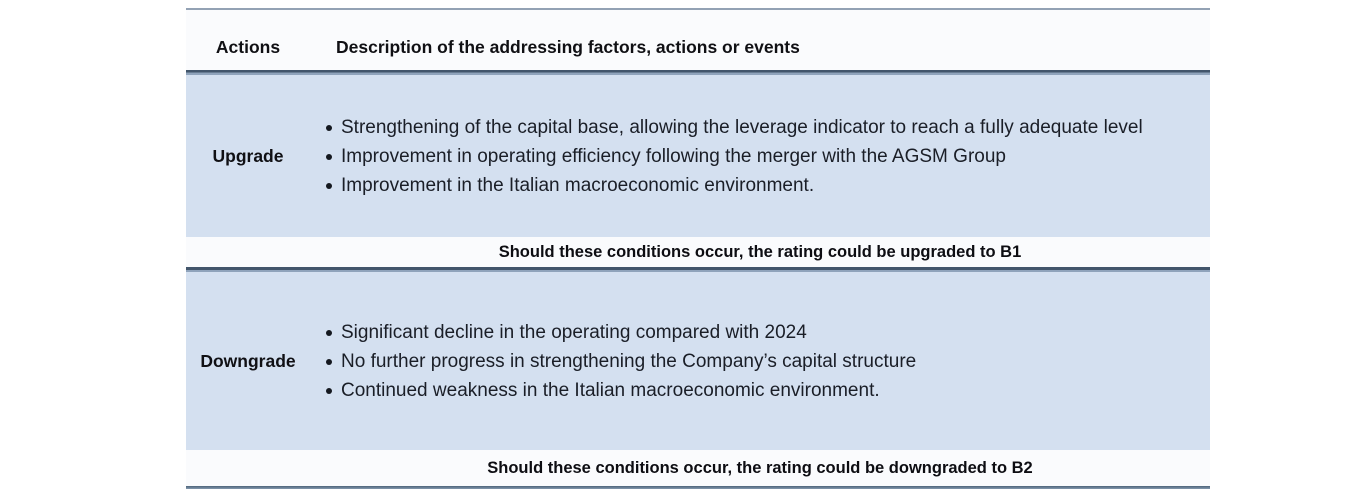 Image resolution: width=1362 pixels, height=500 pixels. I want to click on table-bottom-border, so click(698, 487).